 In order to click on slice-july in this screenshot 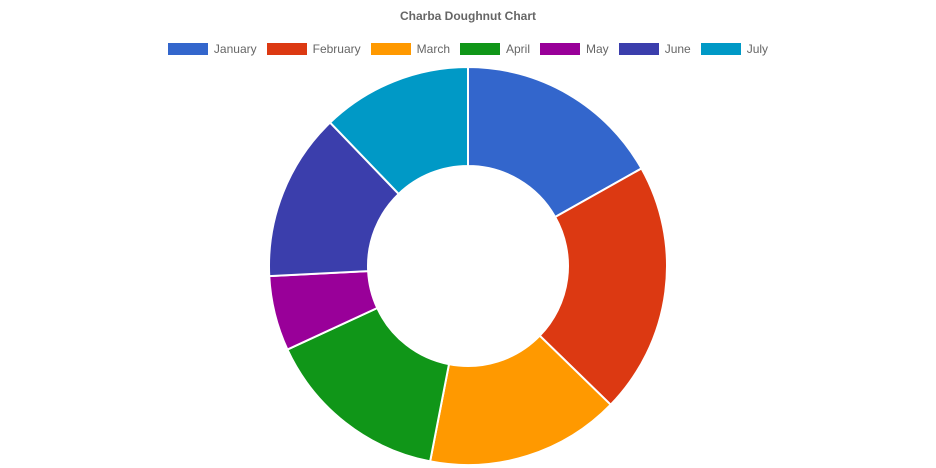, I will do `click(398, 130)`.